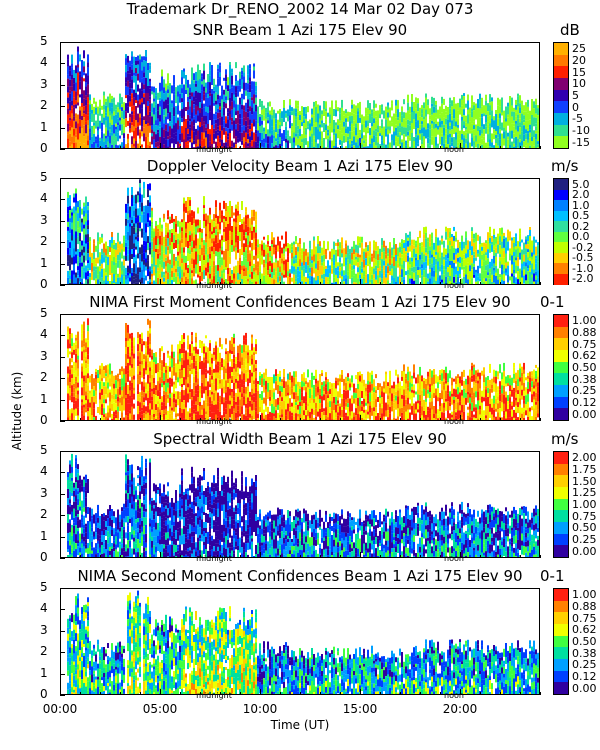 This screenshot has width=600, height=750. What do you see at coordinates (303, 231) in the screenshot?
I see `heatmap-svg` at bounding box center [303, 231].